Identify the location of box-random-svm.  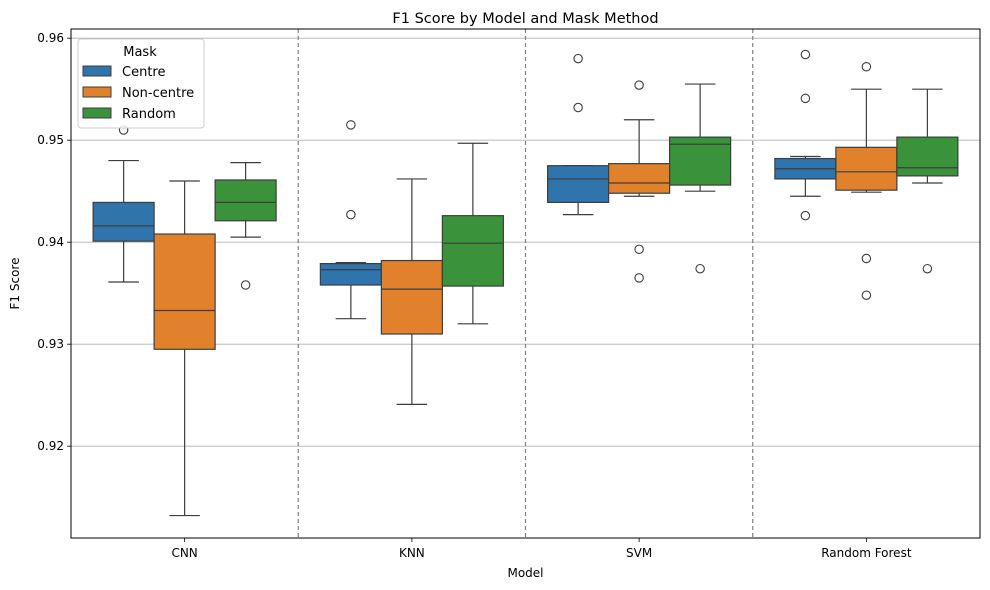
(700, 178).